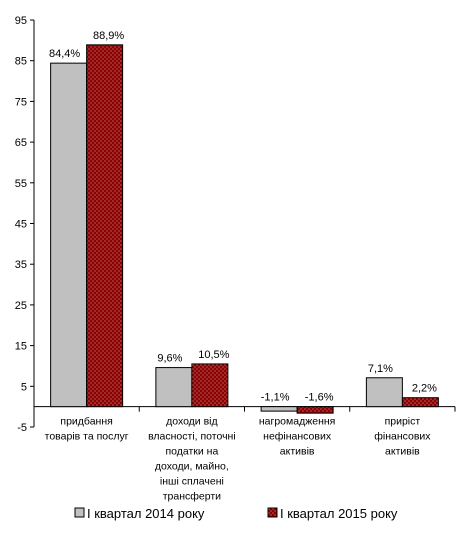 The width and height of the screenshot is (470, 537). What do you see at coordinates (24, 387) in the screenshot?
I see `y-tick-label: 5` at bounding box center [24, 387].